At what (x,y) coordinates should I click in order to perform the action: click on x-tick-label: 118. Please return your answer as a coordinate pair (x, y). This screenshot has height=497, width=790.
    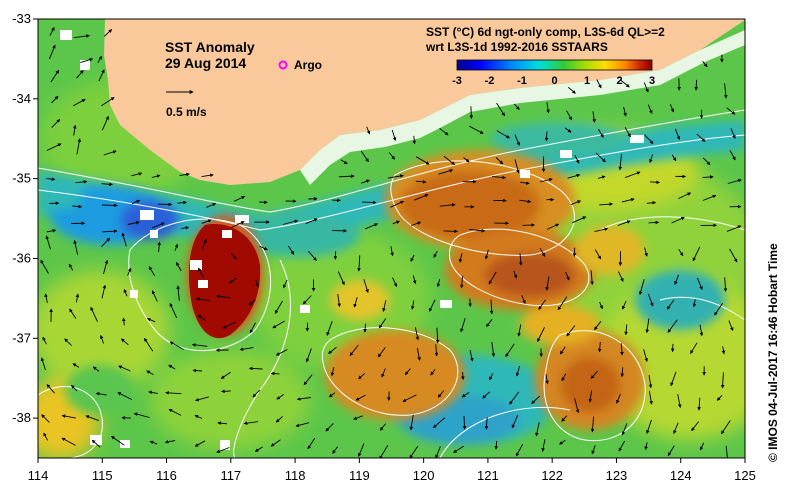
    Looking at the image, I should click on (295, 475).